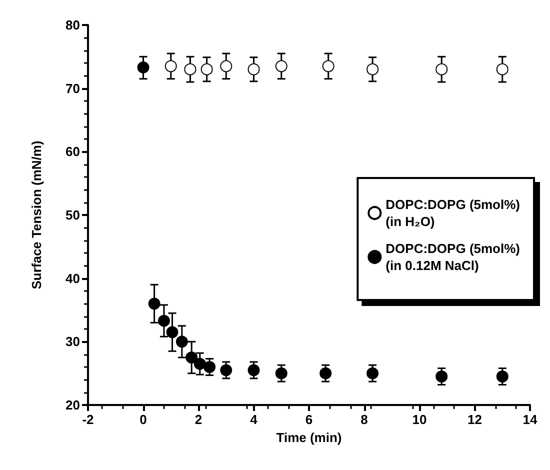  Describe the element at coordinates (254, 419) in the screenshot. I see `x-tick-label: 4` at that location.